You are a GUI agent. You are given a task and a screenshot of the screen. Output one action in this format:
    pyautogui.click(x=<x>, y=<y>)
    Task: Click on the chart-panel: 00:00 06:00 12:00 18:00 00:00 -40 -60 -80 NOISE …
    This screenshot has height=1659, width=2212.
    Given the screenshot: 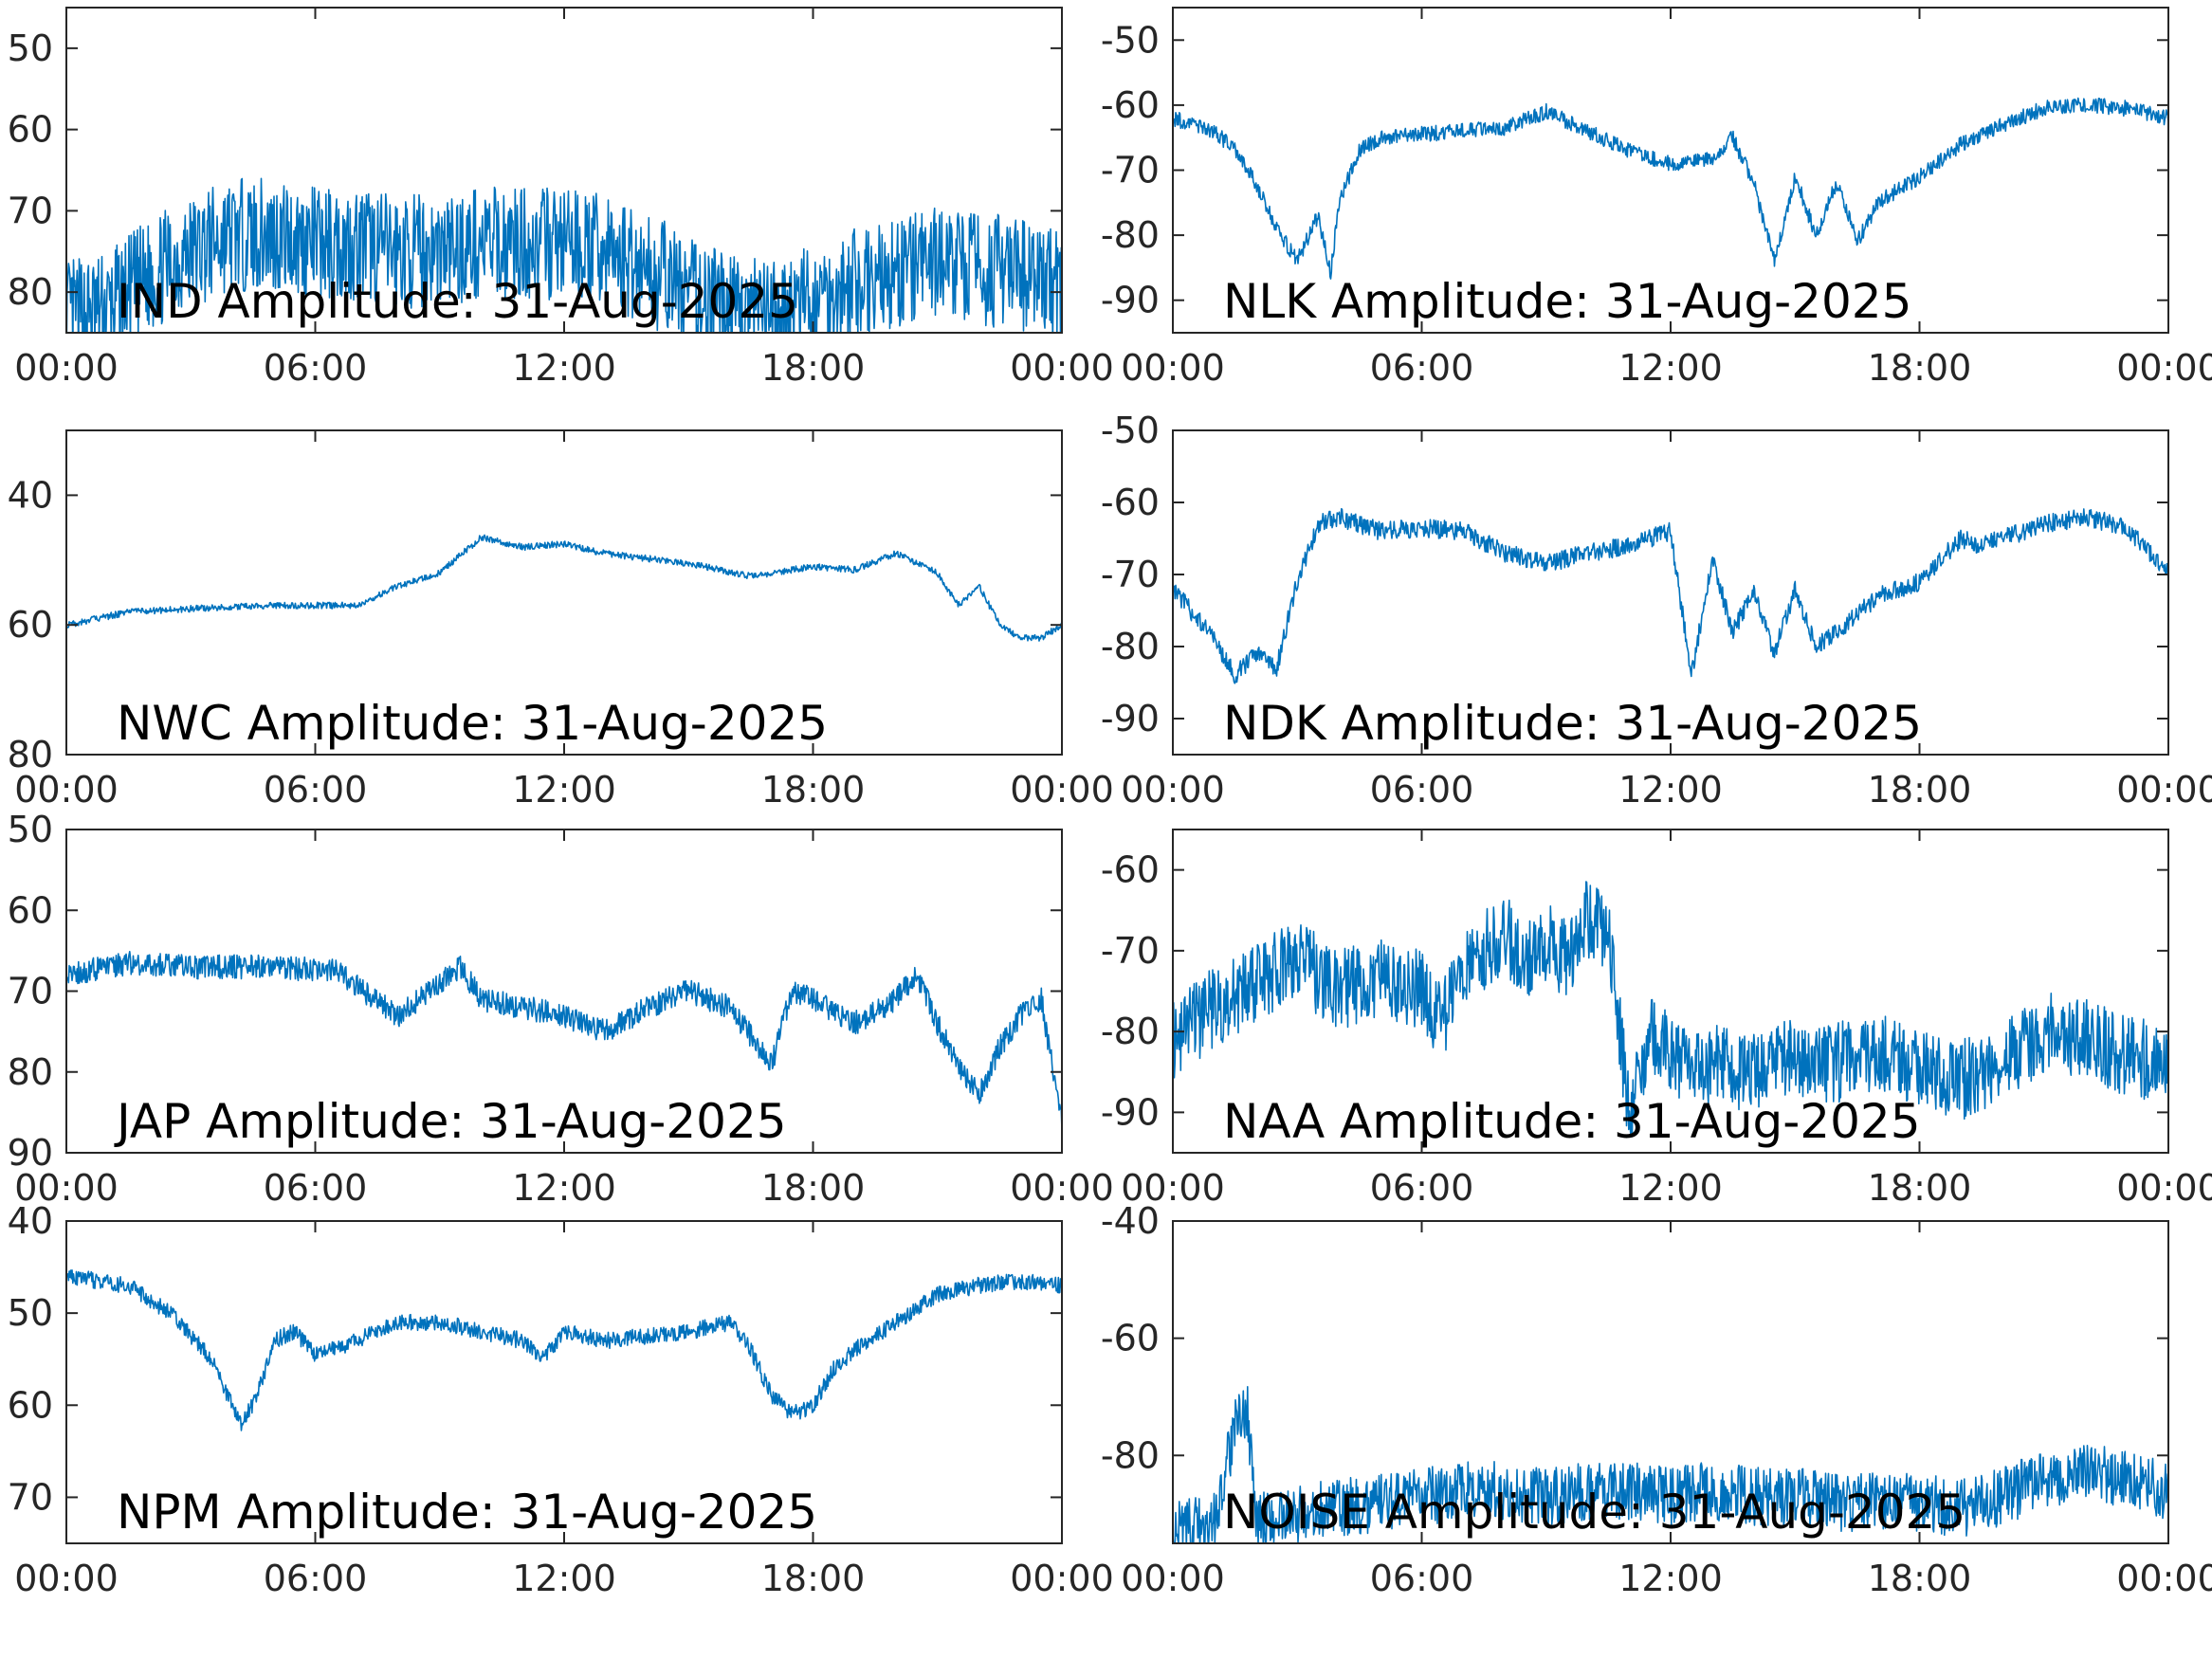 What is the action you would take?
    pyautogui.click(x=1656, y=1399)
    